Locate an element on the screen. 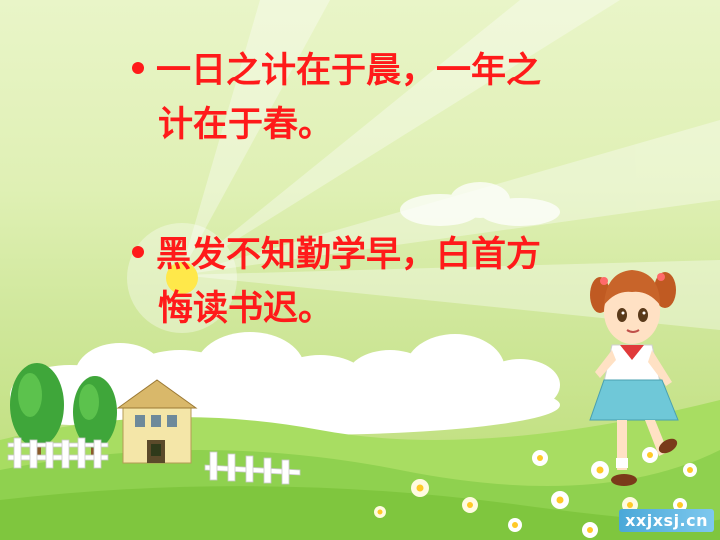  bullet-line: 黑发不知勤学早，白首方 is located at coordinates (392, 255).